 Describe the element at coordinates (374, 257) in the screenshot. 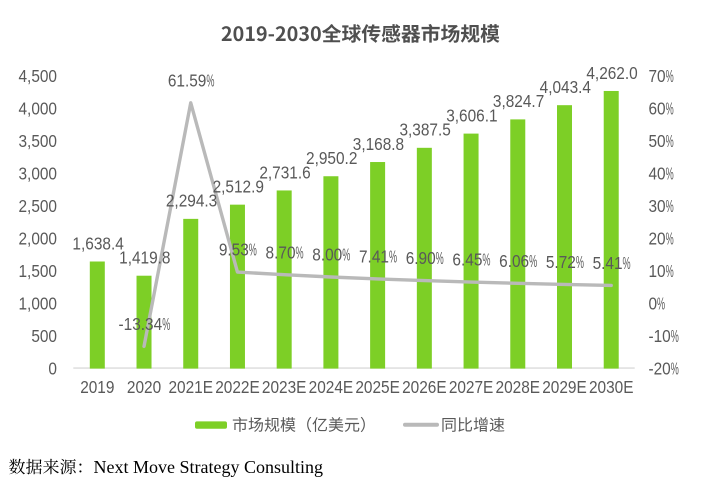

I see `svg-text: 7.41` at that location.